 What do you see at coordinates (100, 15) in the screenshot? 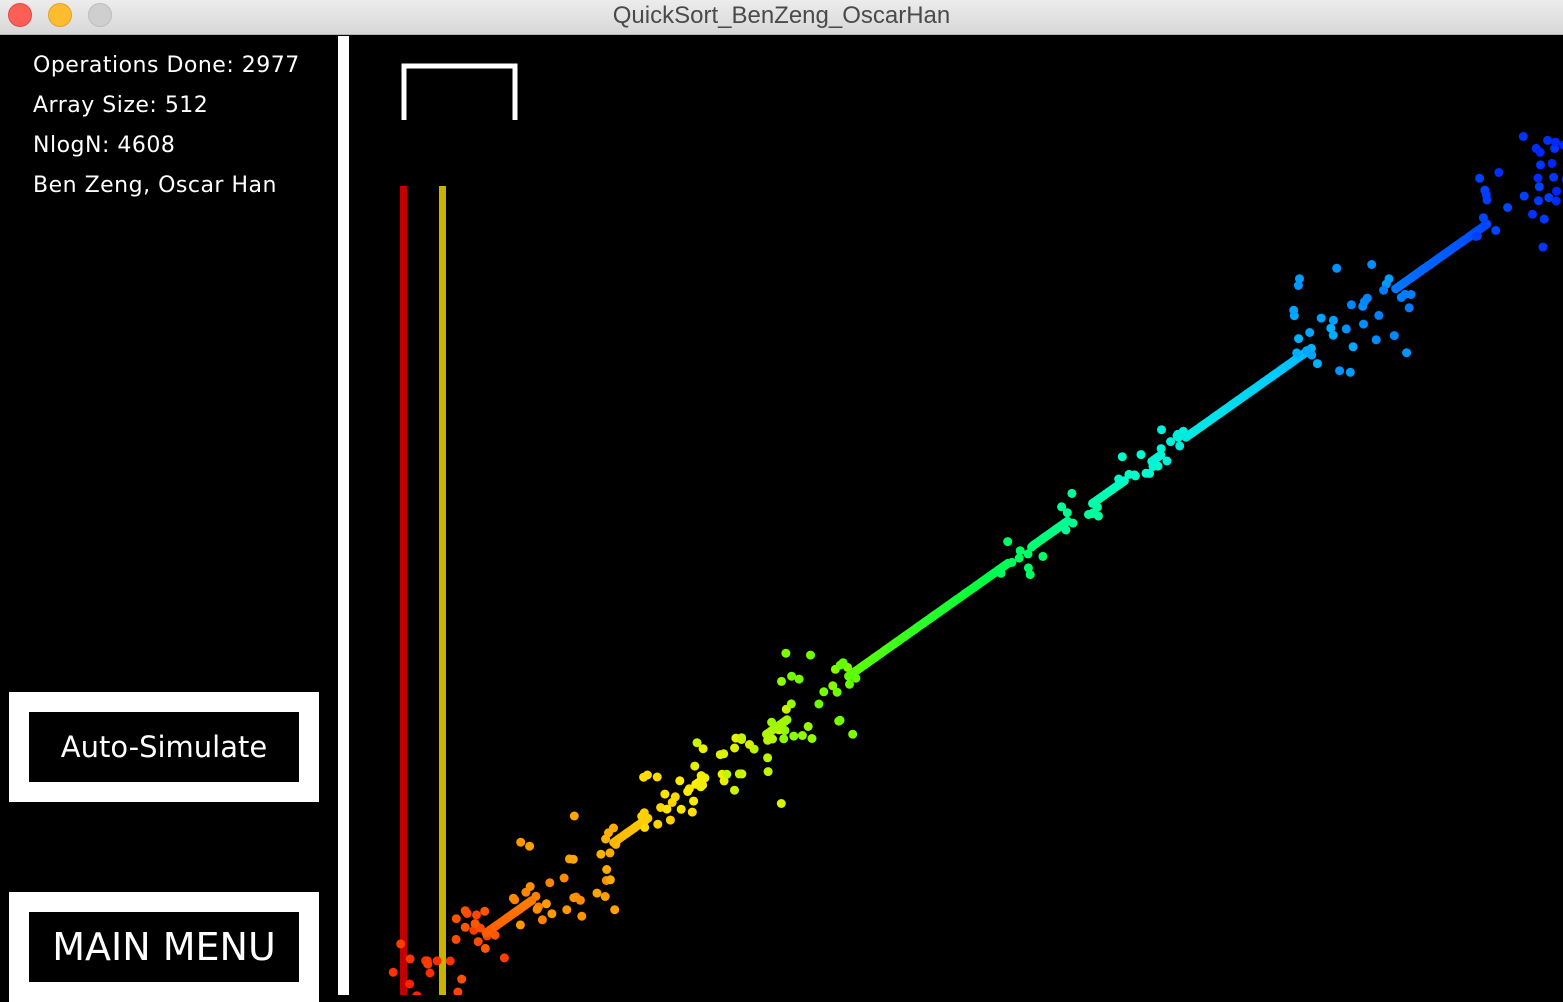
I see `zoom-window-button` at bounding box center [100, 15].